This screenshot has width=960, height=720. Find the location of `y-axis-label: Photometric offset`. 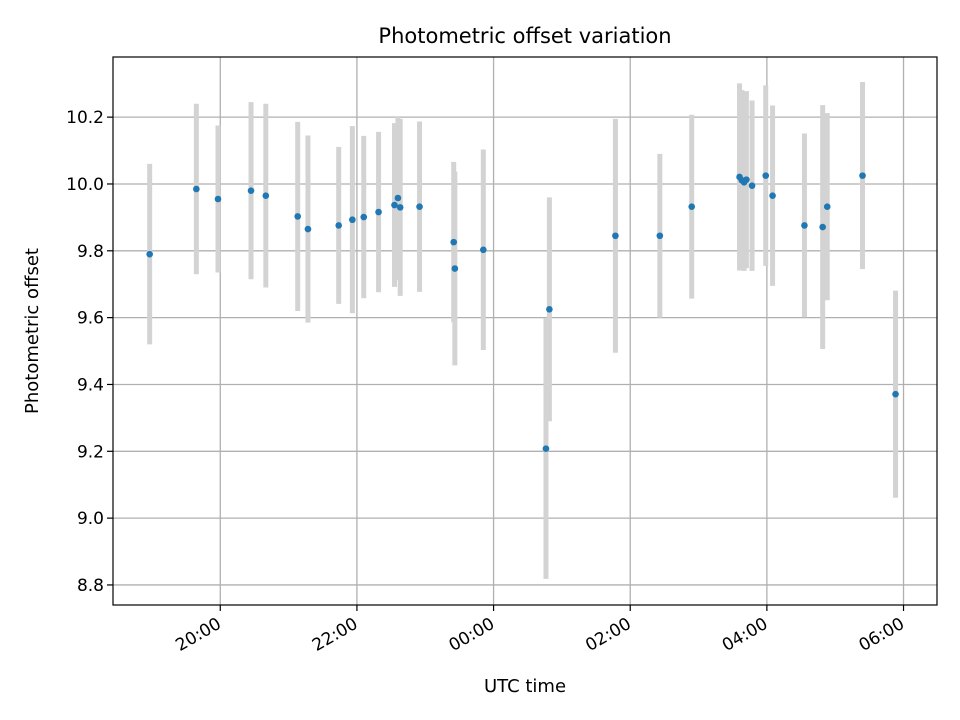

y-axis-label: Photometric offset is located at coordinates (32, 331).